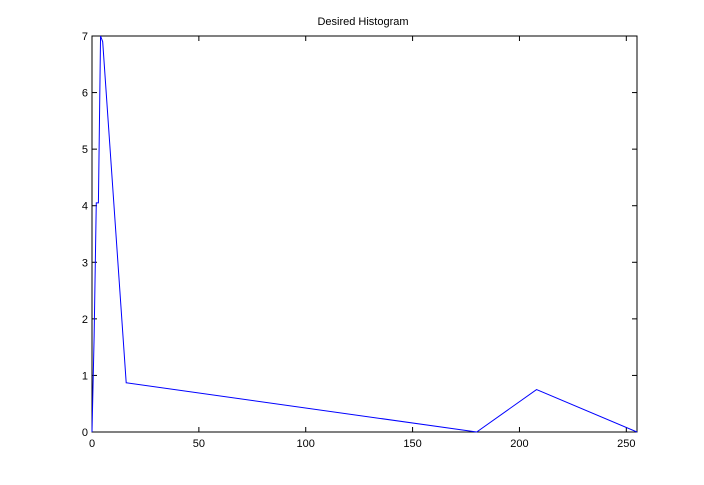 The image size is (704, 485). What do you see at coordinates (85, 94) in the screenshot?
I see `y-tick-label: 6` at bounding box center [85, 94].